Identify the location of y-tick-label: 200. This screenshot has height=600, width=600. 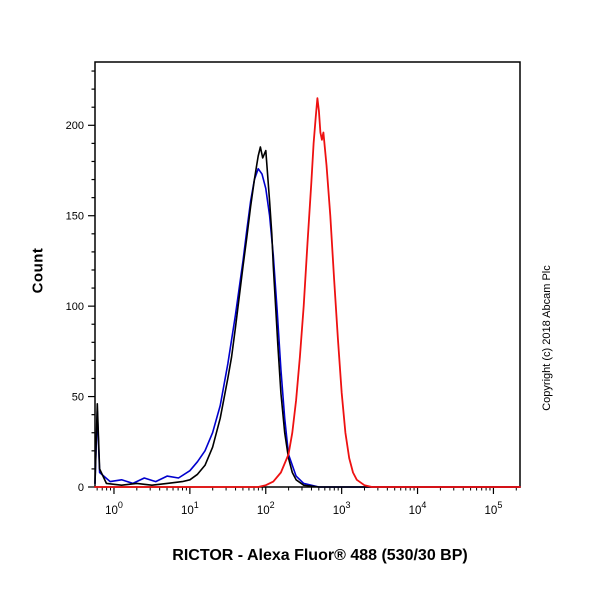
(75, 126).